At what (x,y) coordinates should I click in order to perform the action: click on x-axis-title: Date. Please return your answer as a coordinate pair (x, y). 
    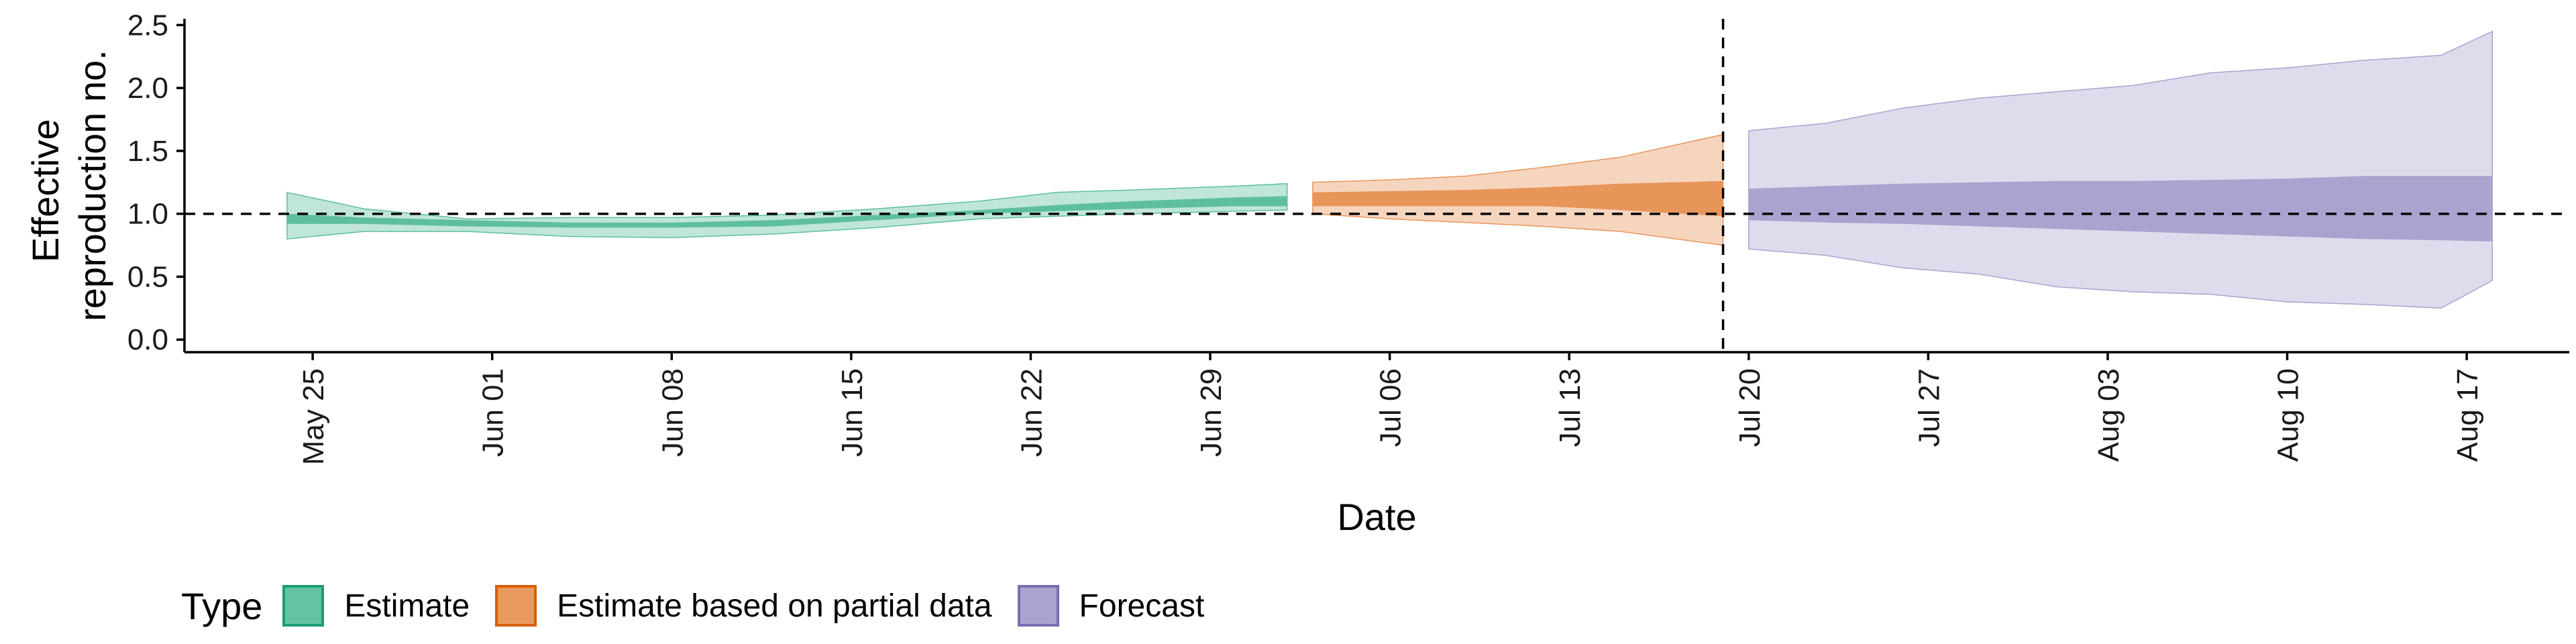
    Looking at the image, I should click on (1376, 517).